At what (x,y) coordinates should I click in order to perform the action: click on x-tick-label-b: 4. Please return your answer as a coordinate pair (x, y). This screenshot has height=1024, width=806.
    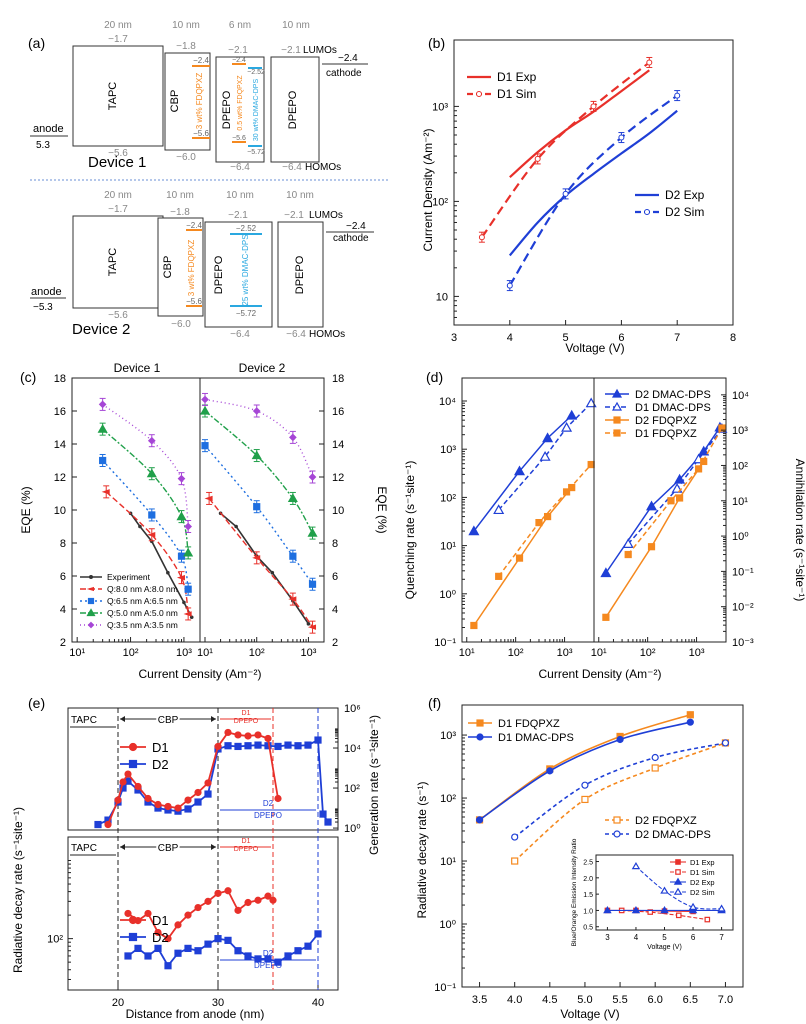
    Looking at the image, I should click on (510, 338).